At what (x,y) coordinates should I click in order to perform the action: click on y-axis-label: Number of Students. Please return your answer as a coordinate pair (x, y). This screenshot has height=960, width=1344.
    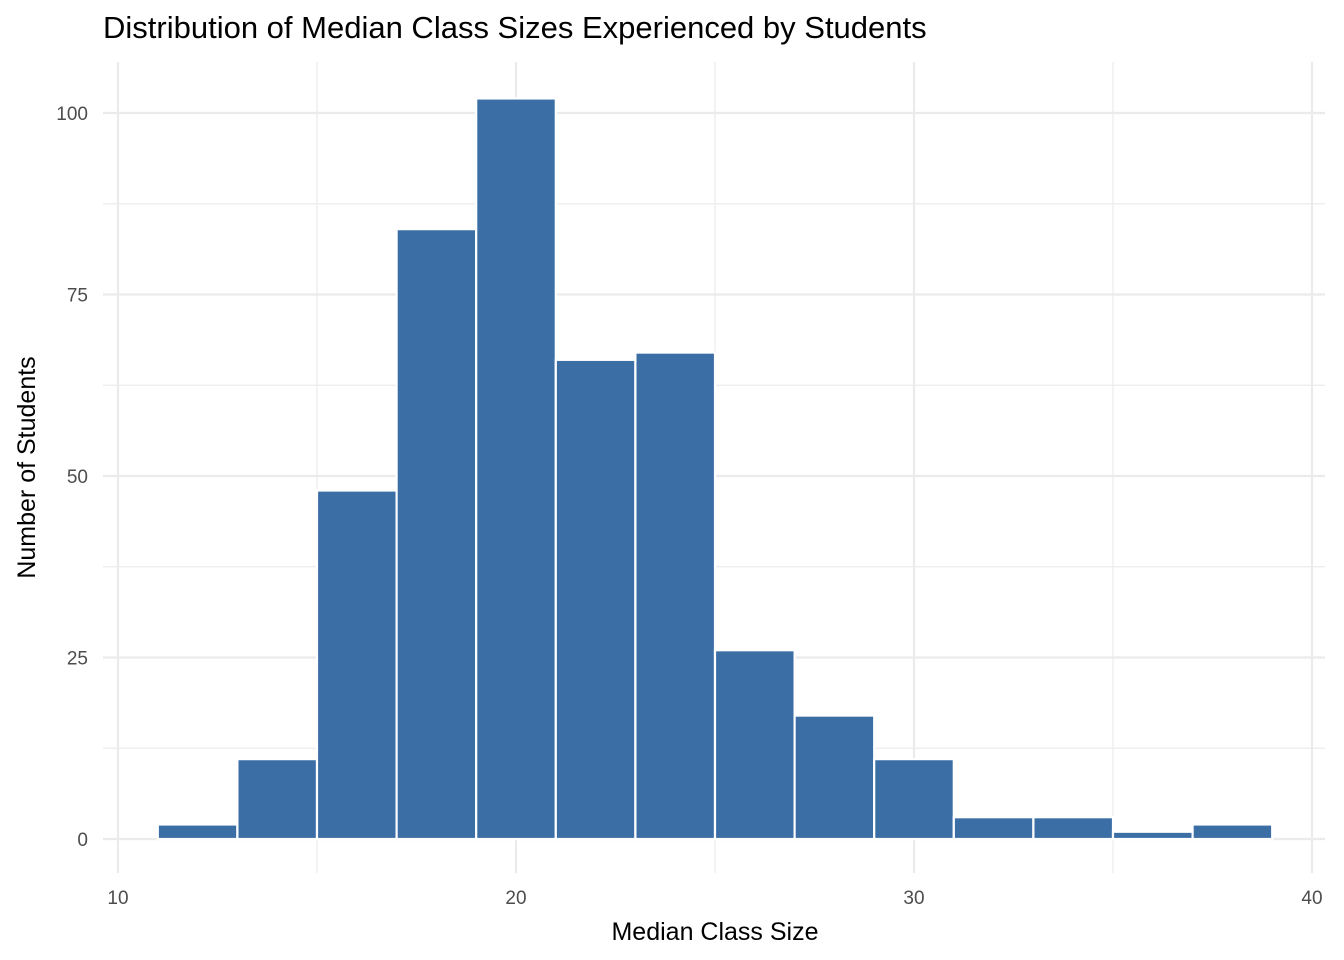
    Looking at the image, I should click on (27, 467).